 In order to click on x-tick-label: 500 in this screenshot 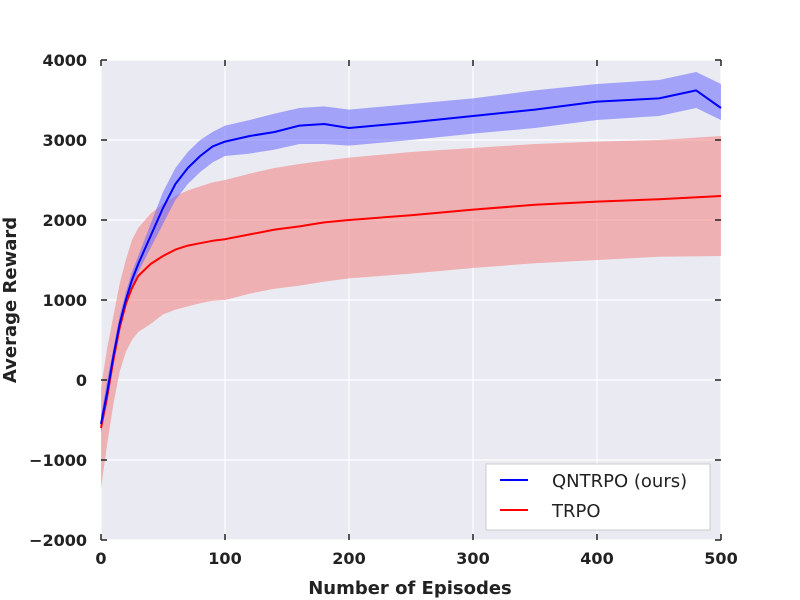, I will do `click(720, 558)`.